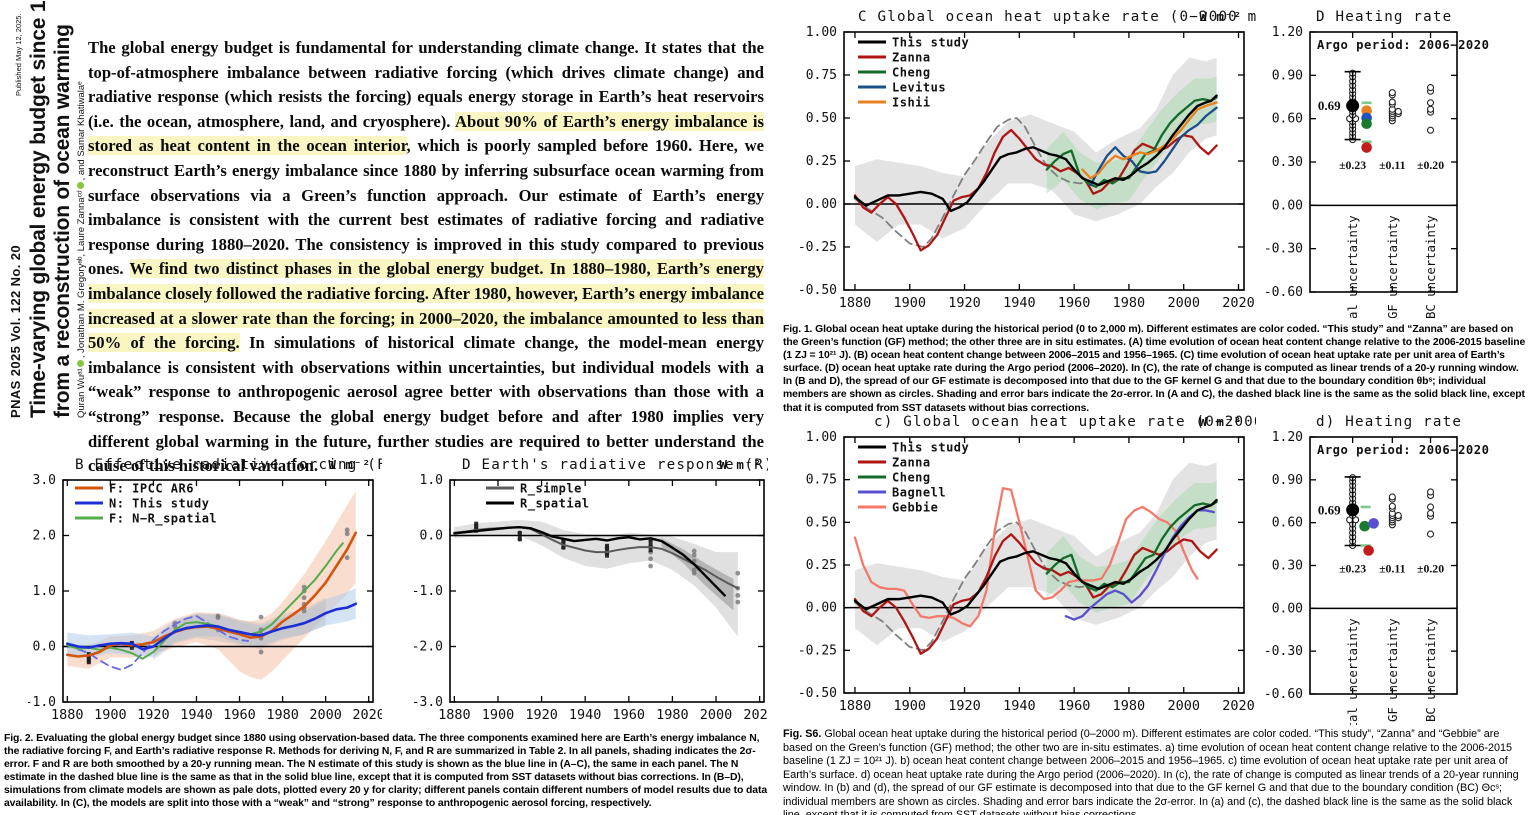 Image resolution: width=1533 pixels, height=815 pixels. Describe the element at coordinates (81, 131) in the screenshot. I see `author-name: , and Samar Khatiwalaᵉ` at that location.